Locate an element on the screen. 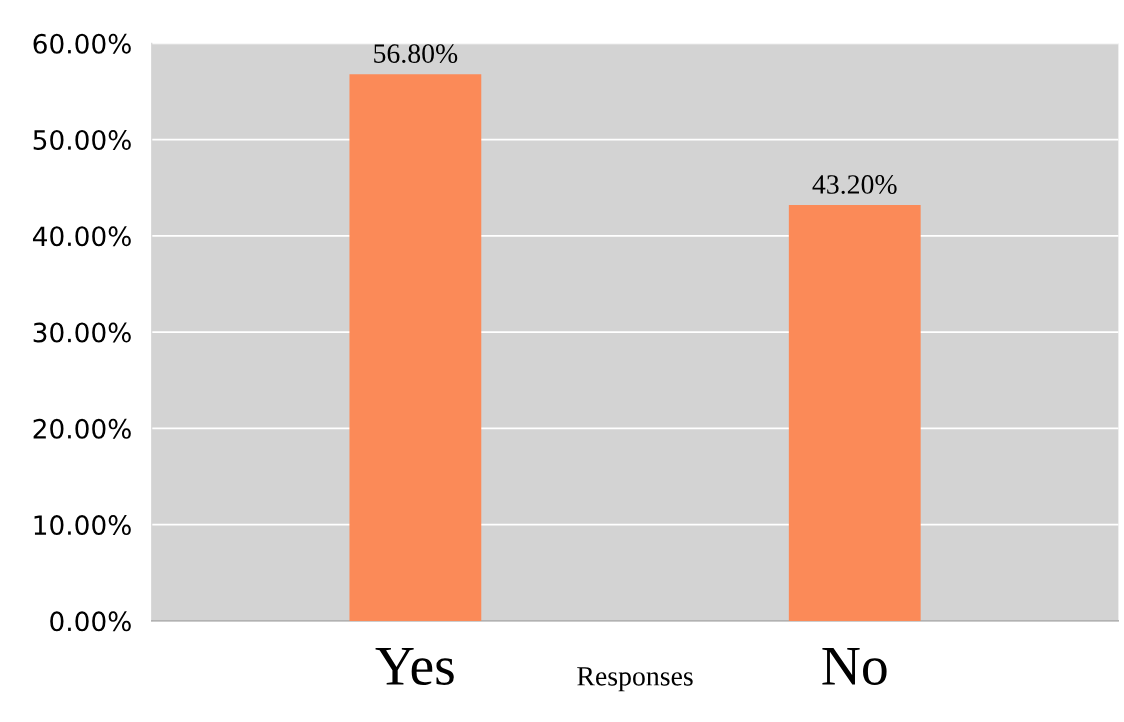 The image size is (1124, 722). data-label: 43.20% is located at coordinates (854, 184).